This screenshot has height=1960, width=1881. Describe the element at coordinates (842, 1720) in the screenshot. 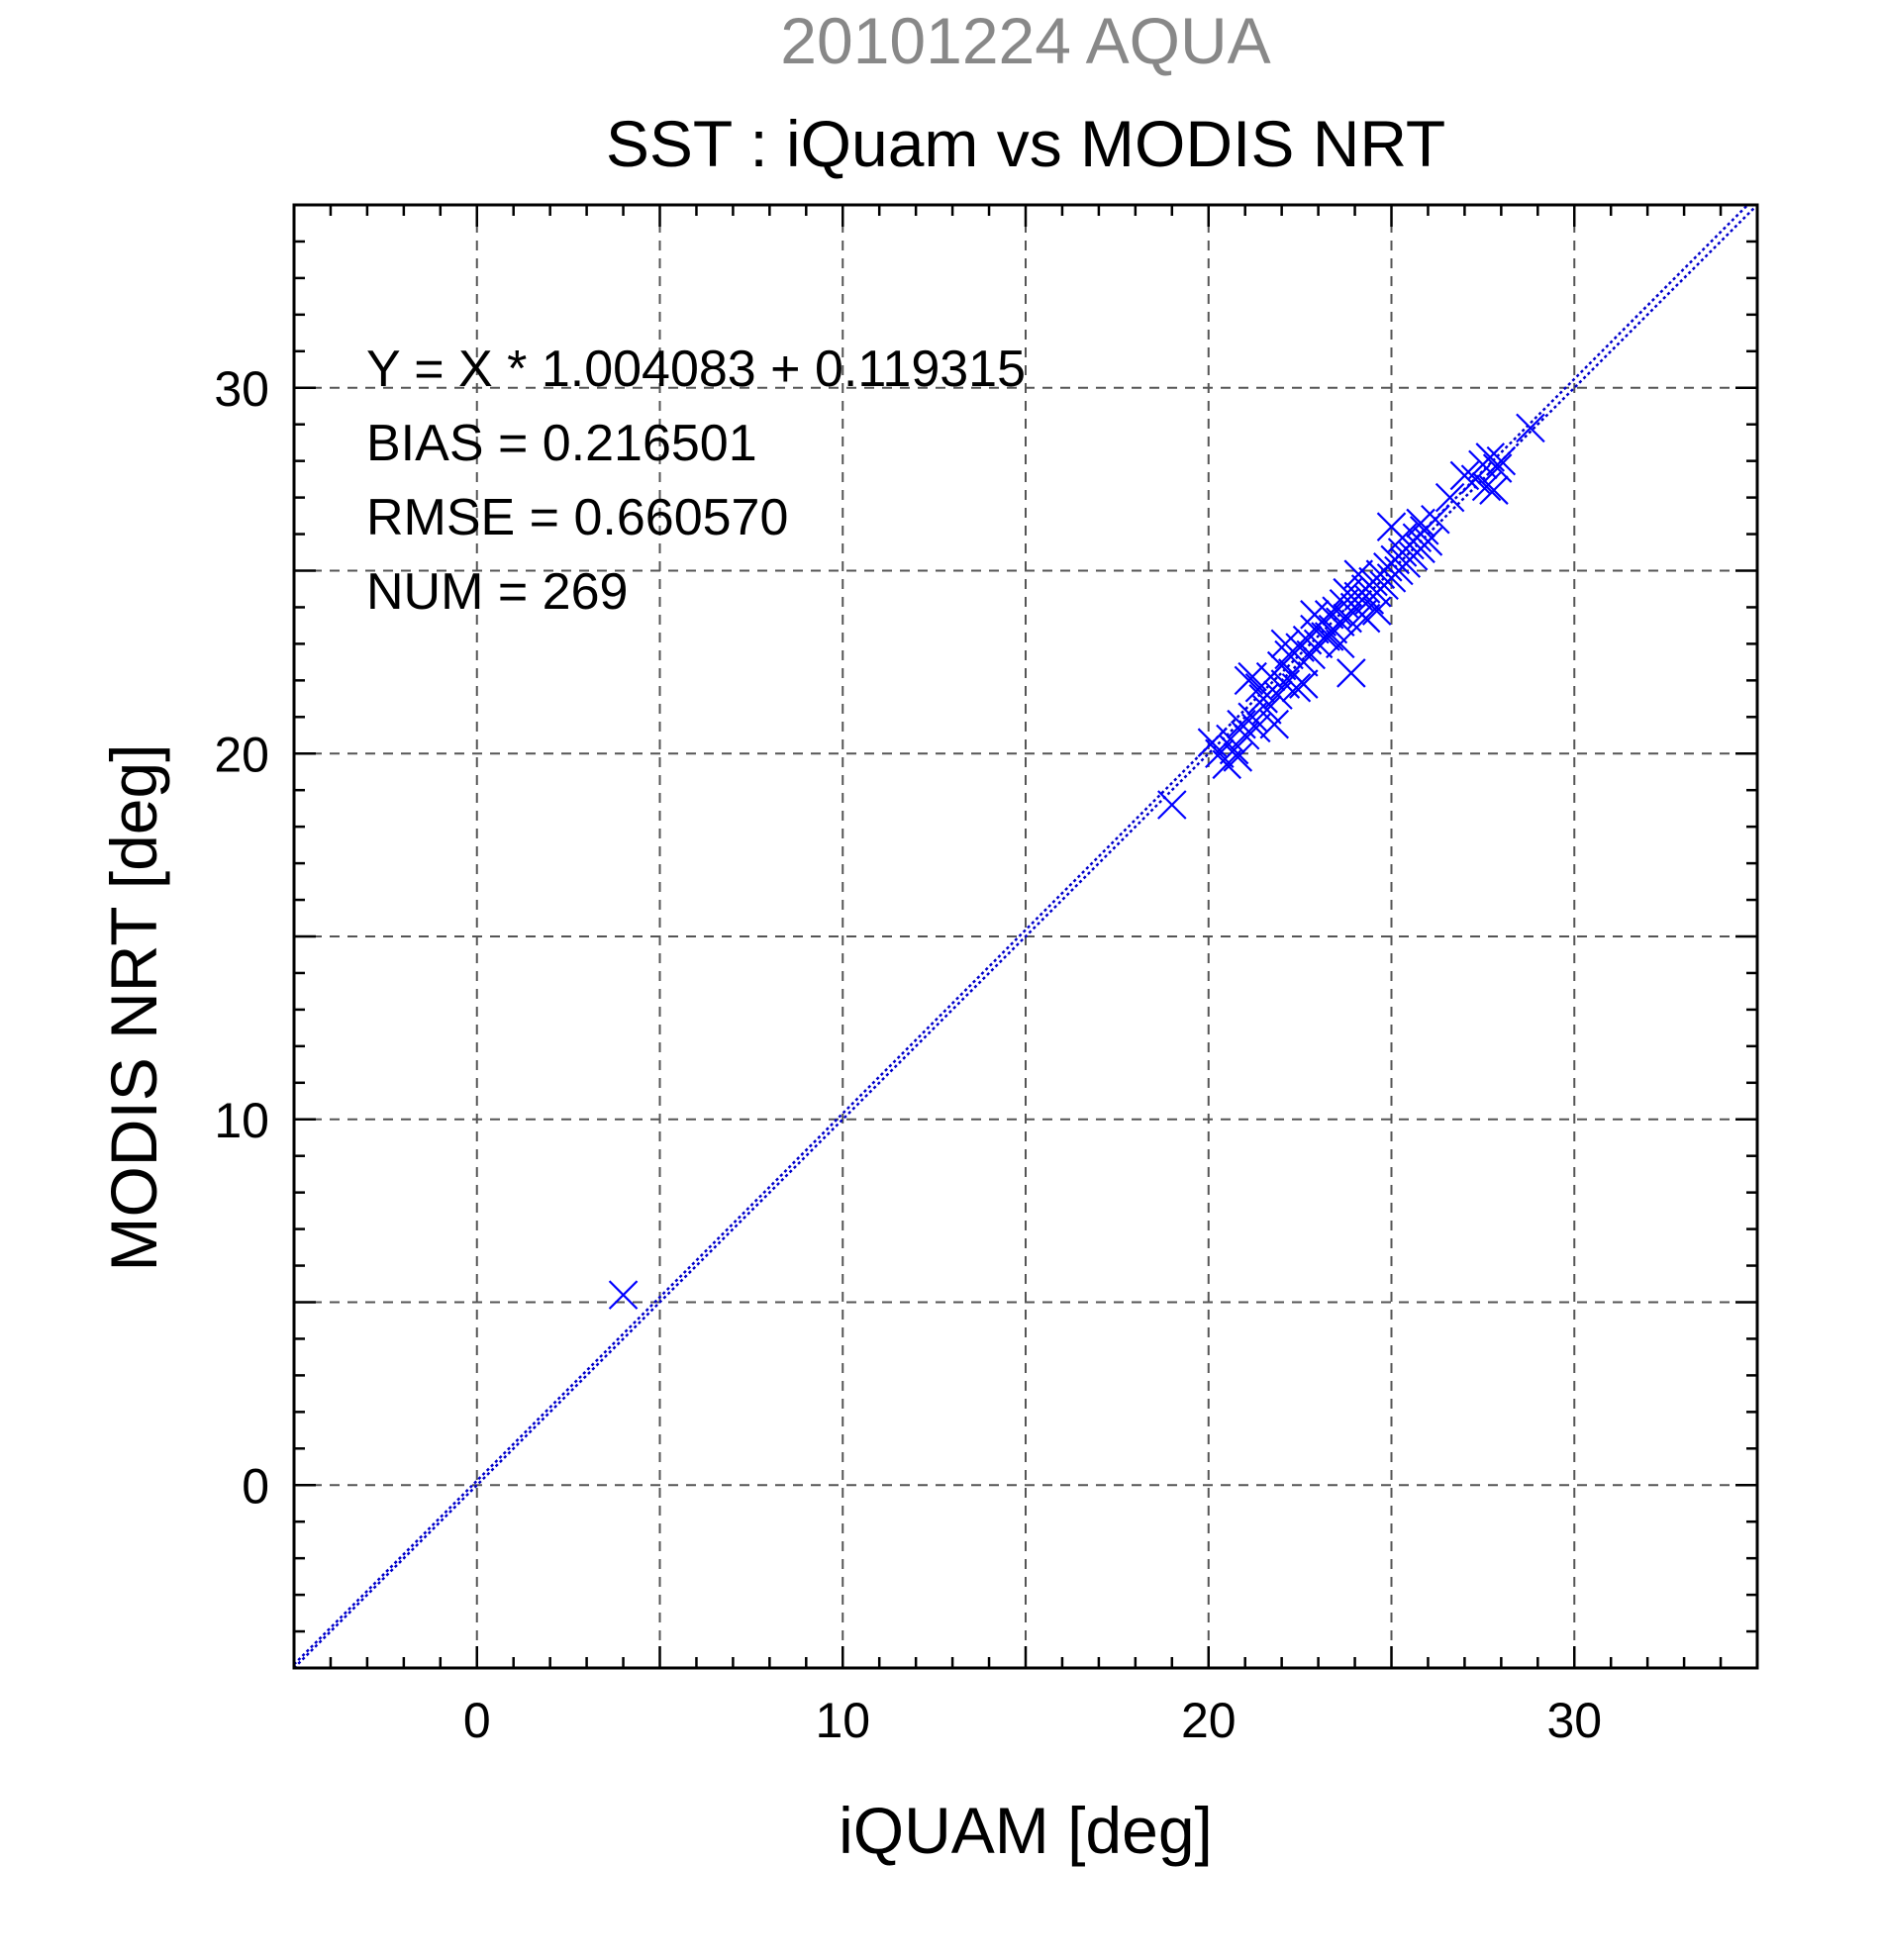

I see `x-tick-label: 10` at that location.